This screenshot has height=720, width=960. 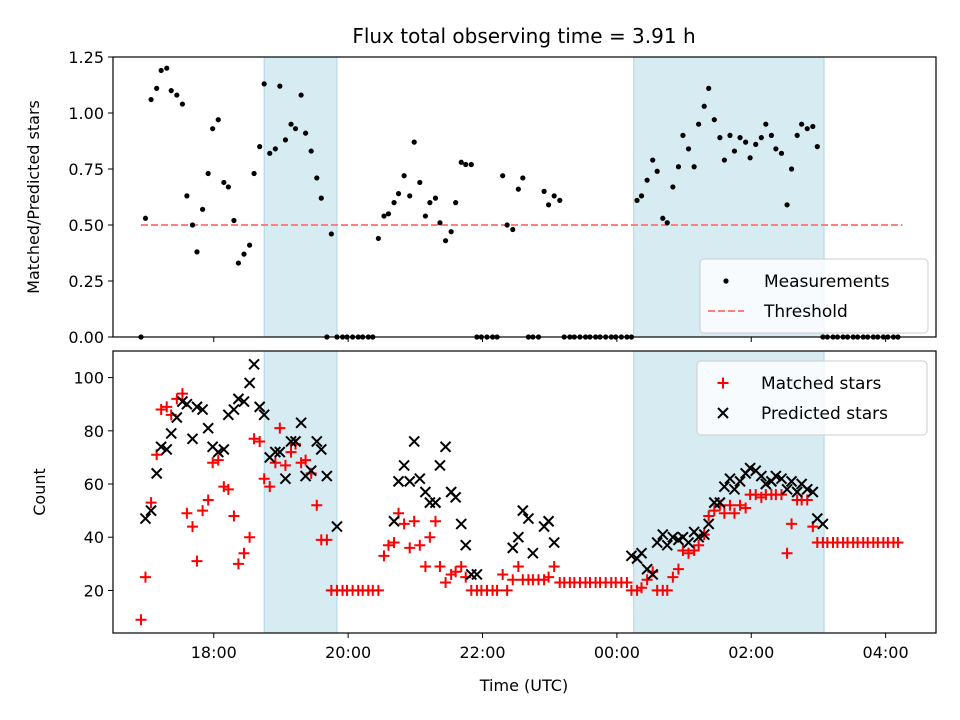 What do you see at coordinates (94, 590) in the screenshot?
I see `bottom-y-tick-label-0: 20` at bounding box center [94, 590].